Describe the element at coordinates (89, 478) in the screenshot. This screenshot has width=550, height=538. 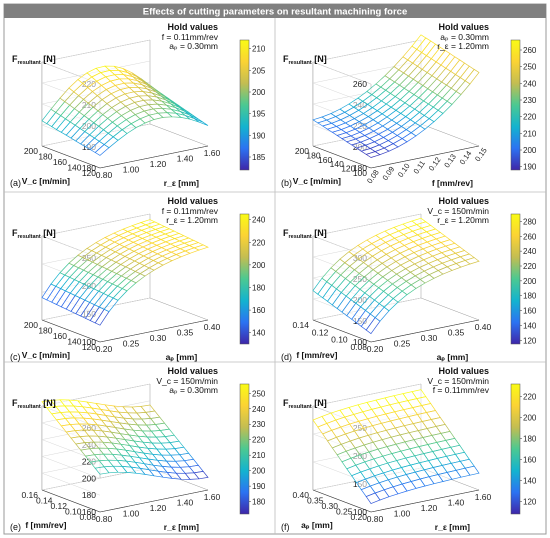
I see `z-tick-label: 200` at that location.